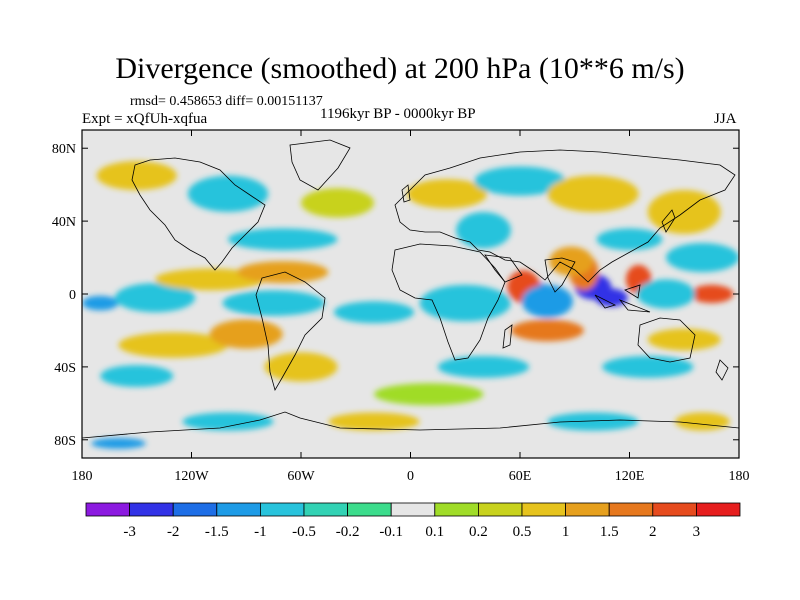 Image resolution: width=800 pixels, height=600 pixels. What do you see at coordinates (348, 532) in the screenshot?
I see `colorbar-label: -0.2` at bounding box center [348, 532].